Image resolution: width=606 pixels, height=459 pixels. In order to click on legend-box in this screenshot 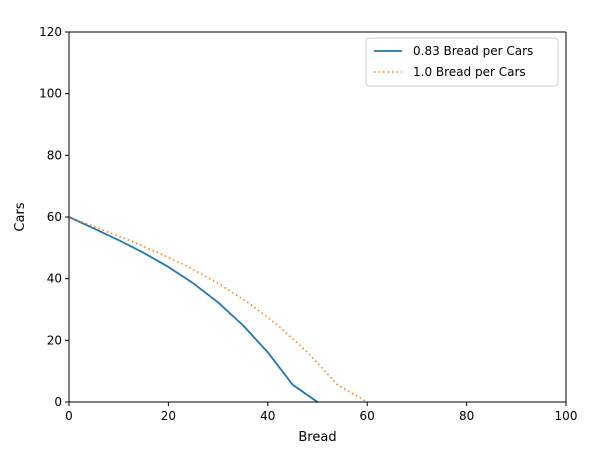, I will do `click(462, 62)`.